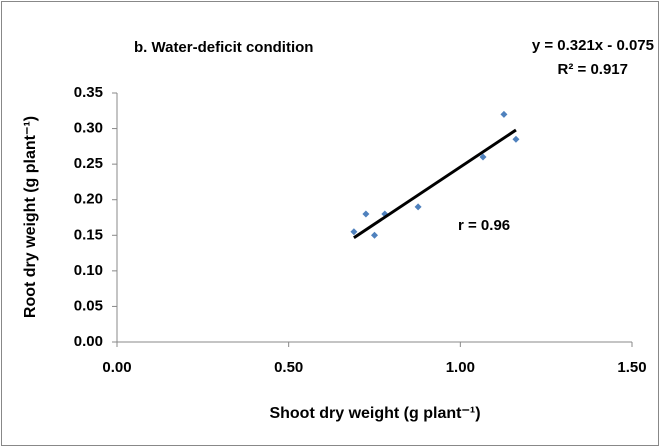 The image size is (661, 448). Describe the element at coordinates (88, 199) in the screenshot. I see `y-tick-label: 0.20` at that location.